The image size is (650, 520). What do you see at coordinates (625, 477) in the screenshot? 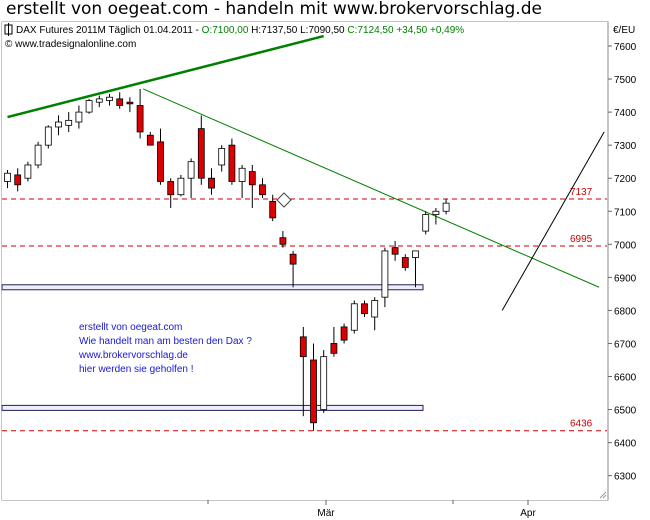
I see `y-tick-label: 6300` at bounding box center [625, 477].